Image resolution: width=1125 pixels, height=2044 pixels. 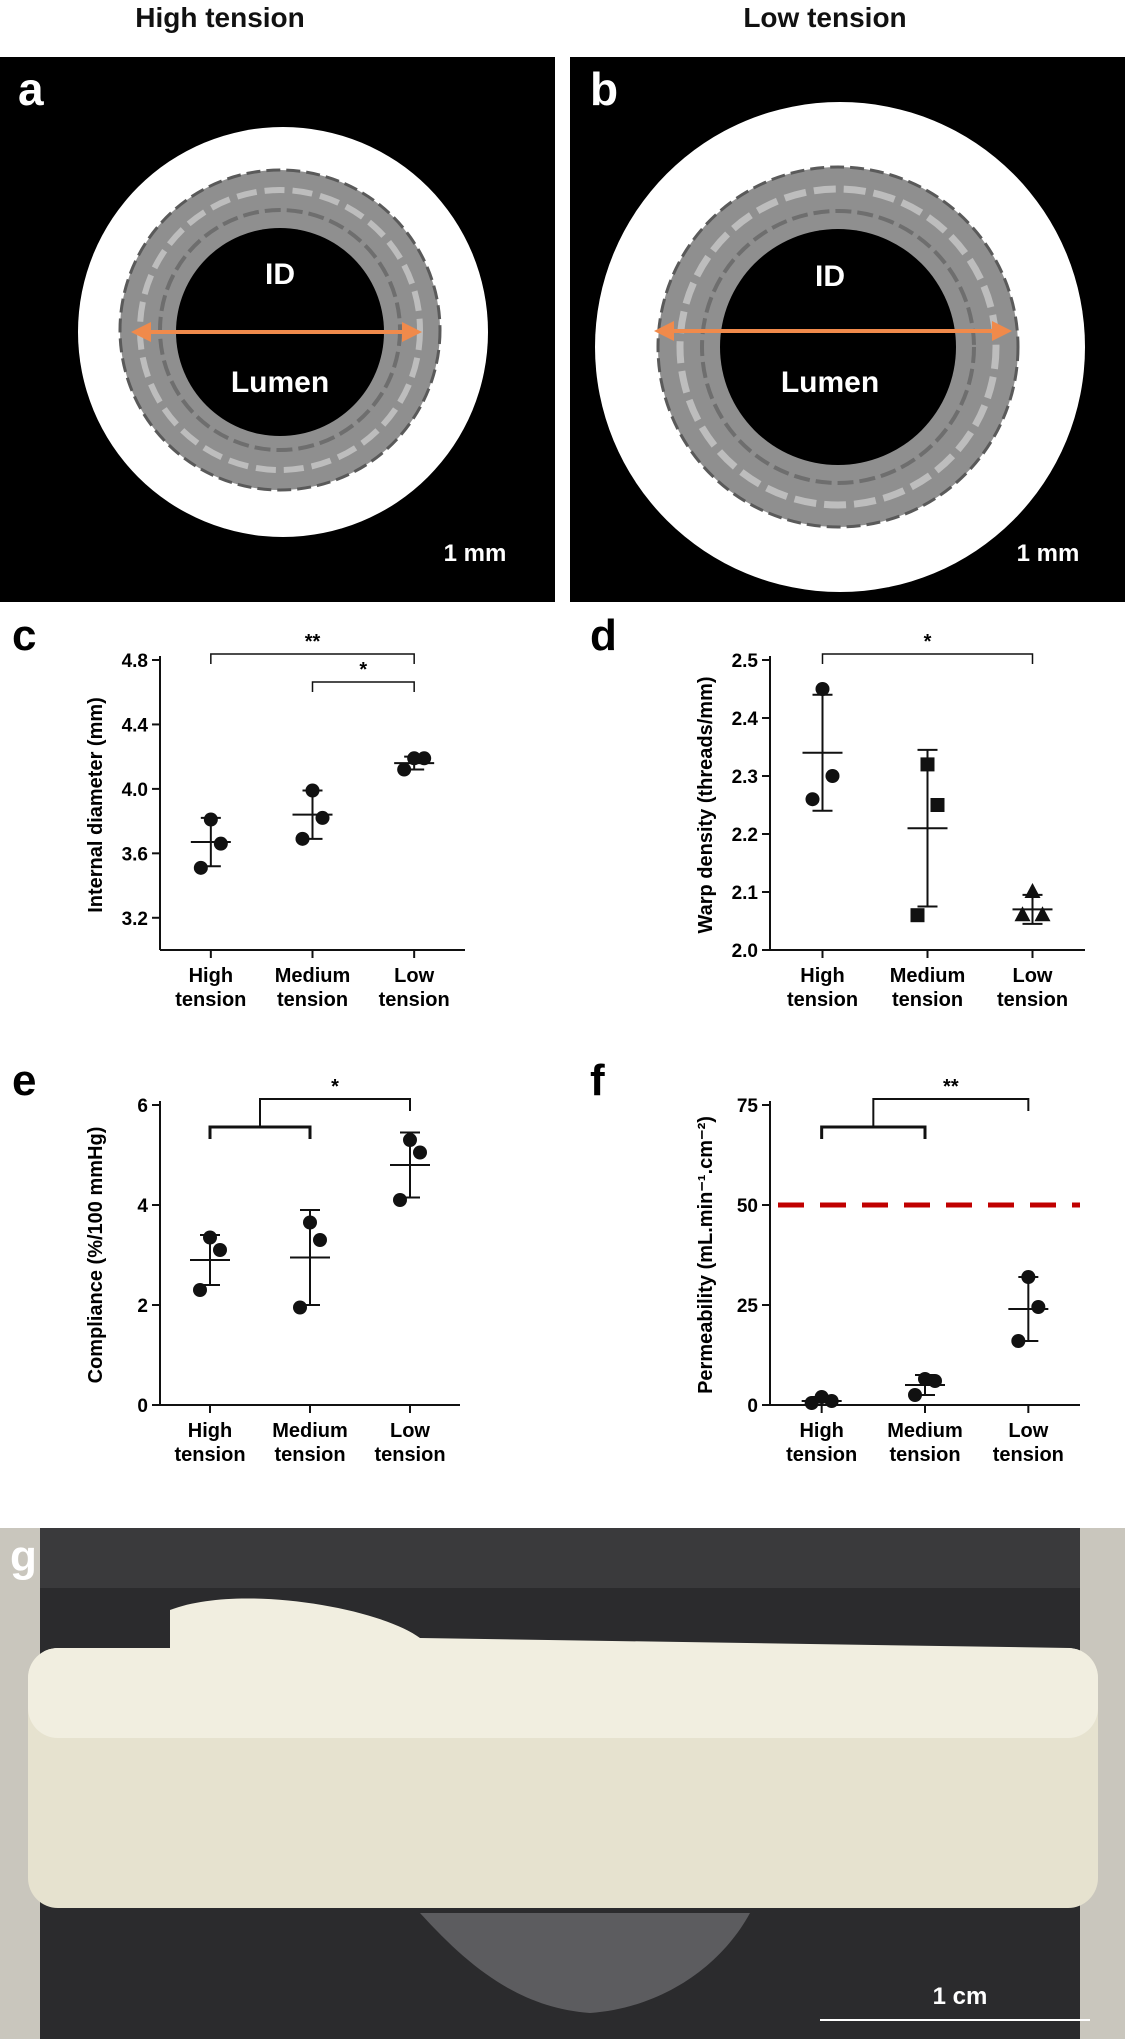 I want to click on panel-g-letter: g, so click(x=23, y=1556).